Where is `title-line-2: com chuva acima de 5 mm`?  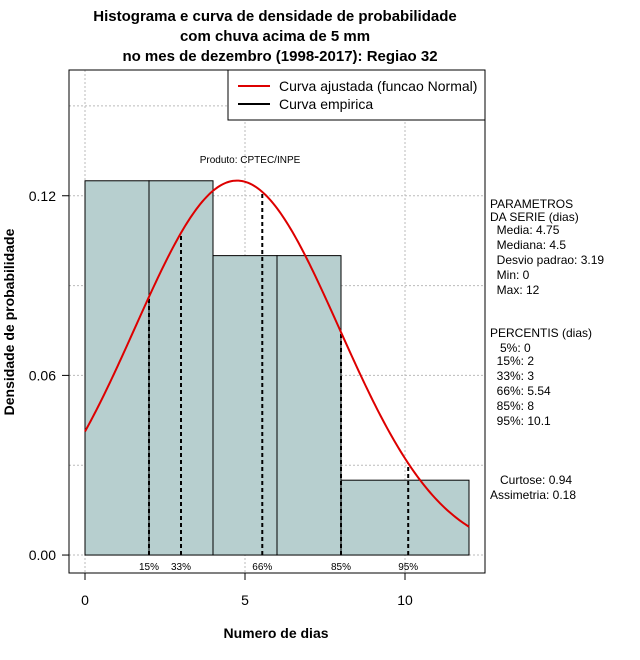
title-line-2: com chuva acima de 5 mm is located at coordinates (275, 36).